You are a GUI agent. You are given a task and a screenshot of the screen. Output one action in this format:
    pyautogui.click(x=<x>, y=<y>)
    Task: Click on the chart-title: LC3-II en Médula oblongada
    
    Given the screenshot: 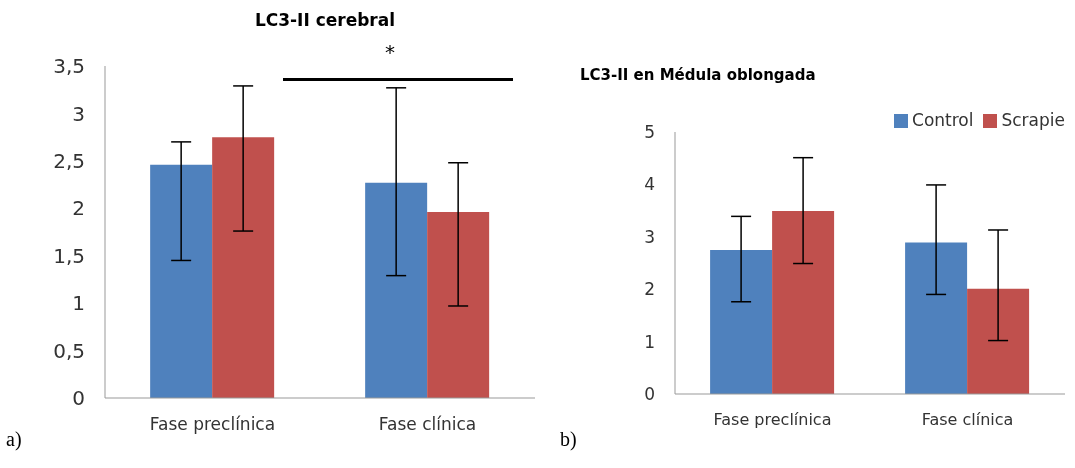 What is the action you would take?
    pyautogui.click(x=698, y=75)
    